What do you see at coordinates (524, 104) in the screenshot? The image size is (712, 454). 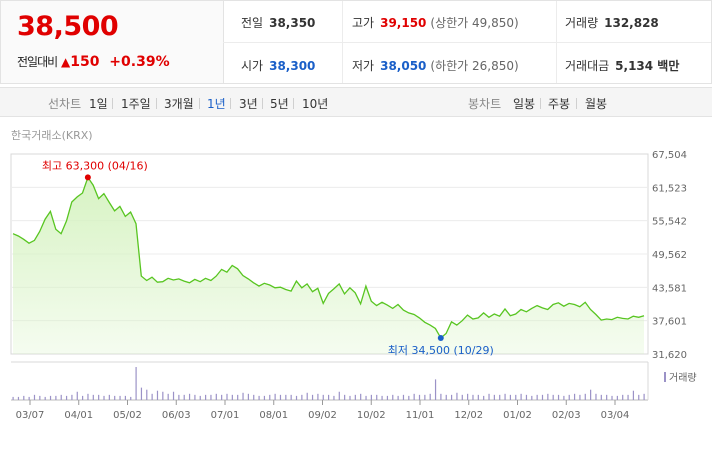 I see `tab-daily: 일봉` at bounding box center [524, 104].